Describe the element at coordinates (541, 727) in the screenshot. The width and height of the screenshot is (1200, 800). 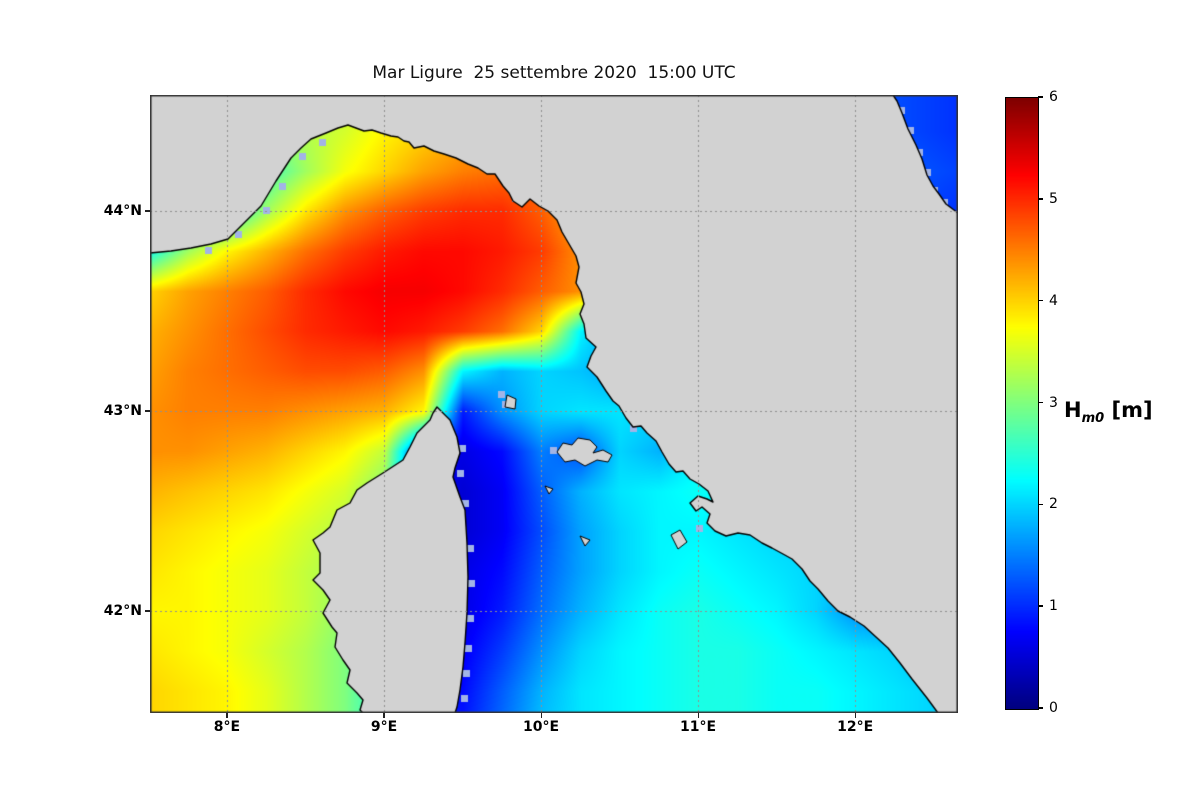
I see `x-tick-label: 10°E` at that location.